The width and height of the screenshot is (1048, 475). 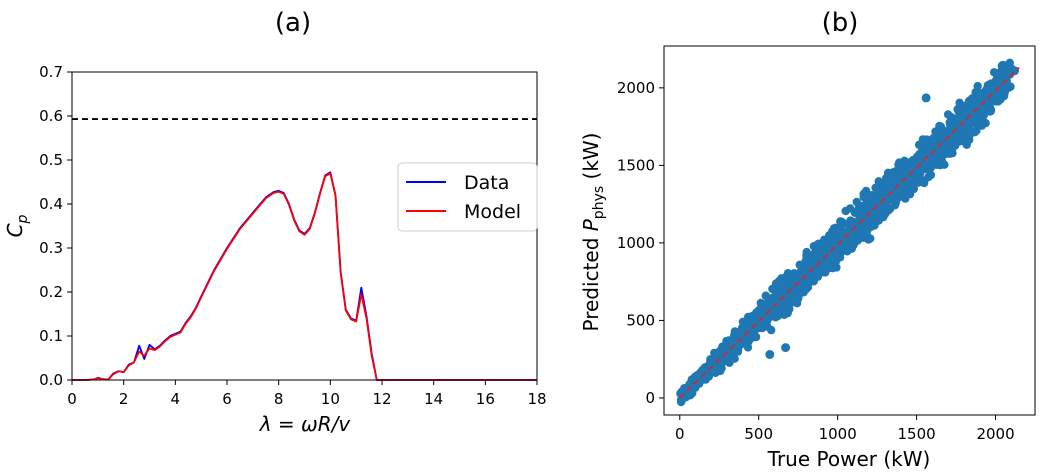 I want to click on legend-data-label: Data, so click(x=486, y=183).